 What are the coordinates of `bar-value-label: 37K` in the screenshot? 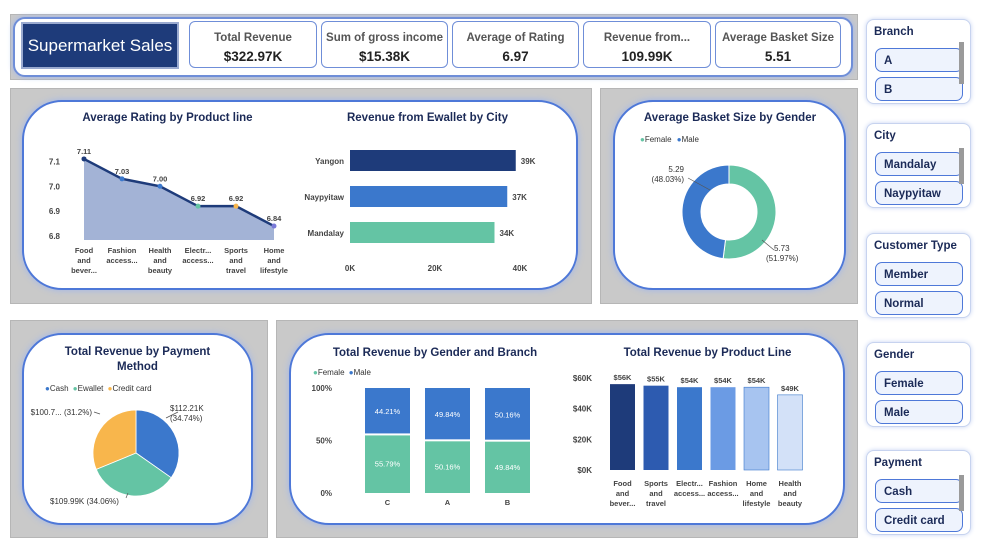 It's located at (519, 197).